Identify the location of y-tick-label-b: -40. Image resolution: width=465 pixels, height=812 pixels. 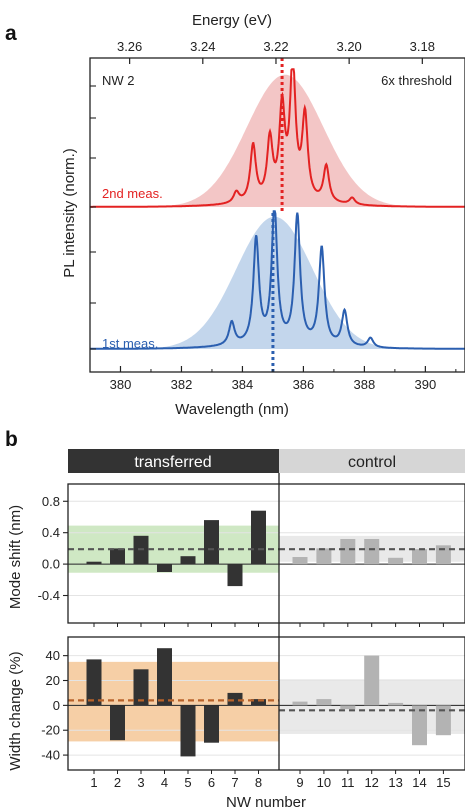
(50, 755).